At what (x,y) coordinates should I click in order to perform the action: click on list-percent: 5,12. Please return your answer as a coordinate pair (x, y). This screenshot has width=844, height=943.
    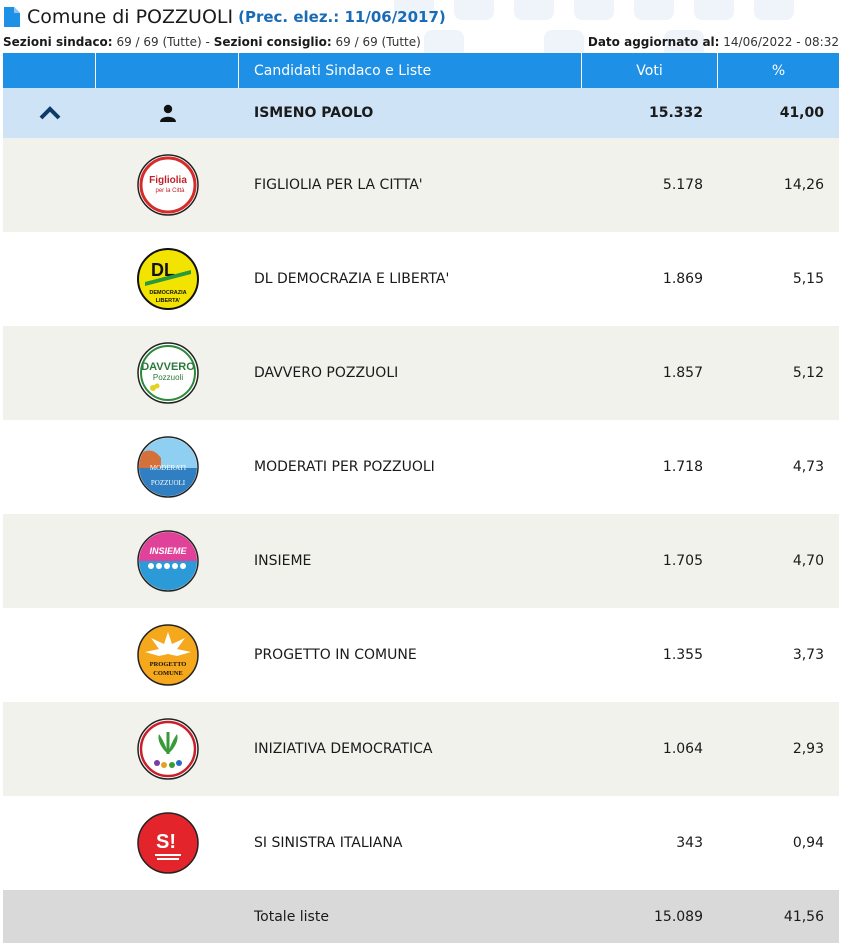
    Looking at the image, I should click on (808, 373).